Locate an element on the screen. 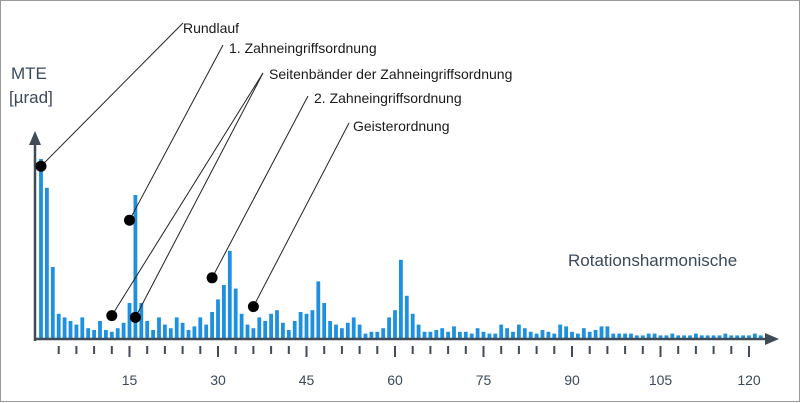 This screenshot has height=403, width=800. x-tick-label-120: 120 is located at coordinates (749, 380).